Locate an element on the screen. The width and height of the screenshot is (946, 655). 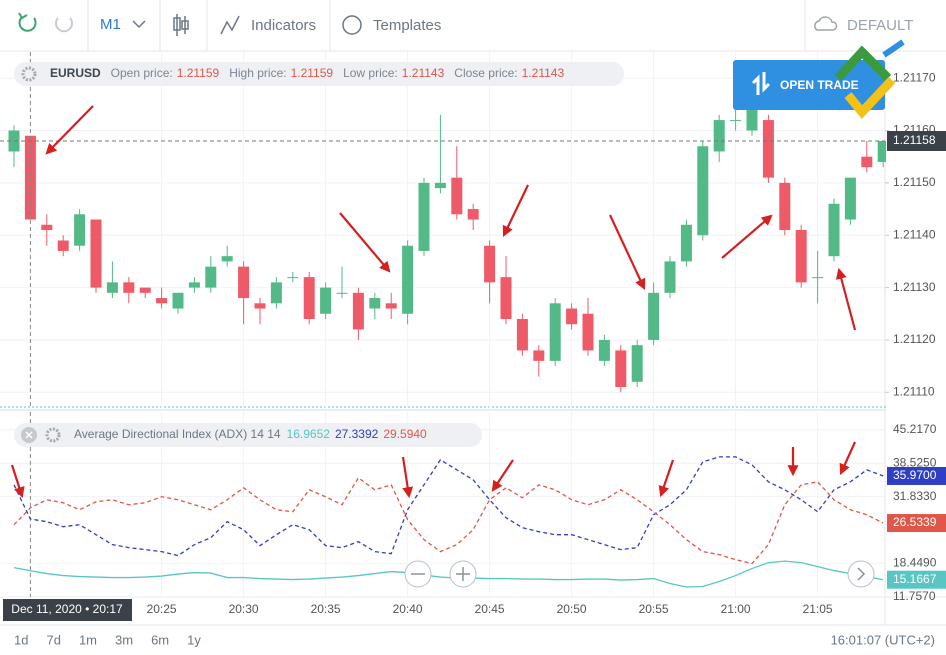
scroll-right is located at coordinates (861, 574).